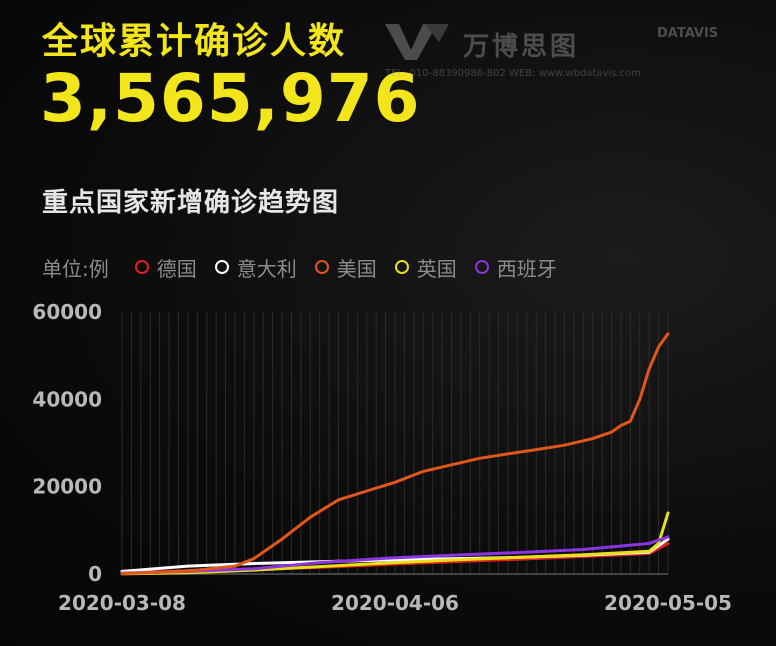 The height and width of the screenshot is (646, 776). Describe the element at coordinates (230, 98) in the screenshot. I see `total-confirmed-count: 3,565,976` at that location.